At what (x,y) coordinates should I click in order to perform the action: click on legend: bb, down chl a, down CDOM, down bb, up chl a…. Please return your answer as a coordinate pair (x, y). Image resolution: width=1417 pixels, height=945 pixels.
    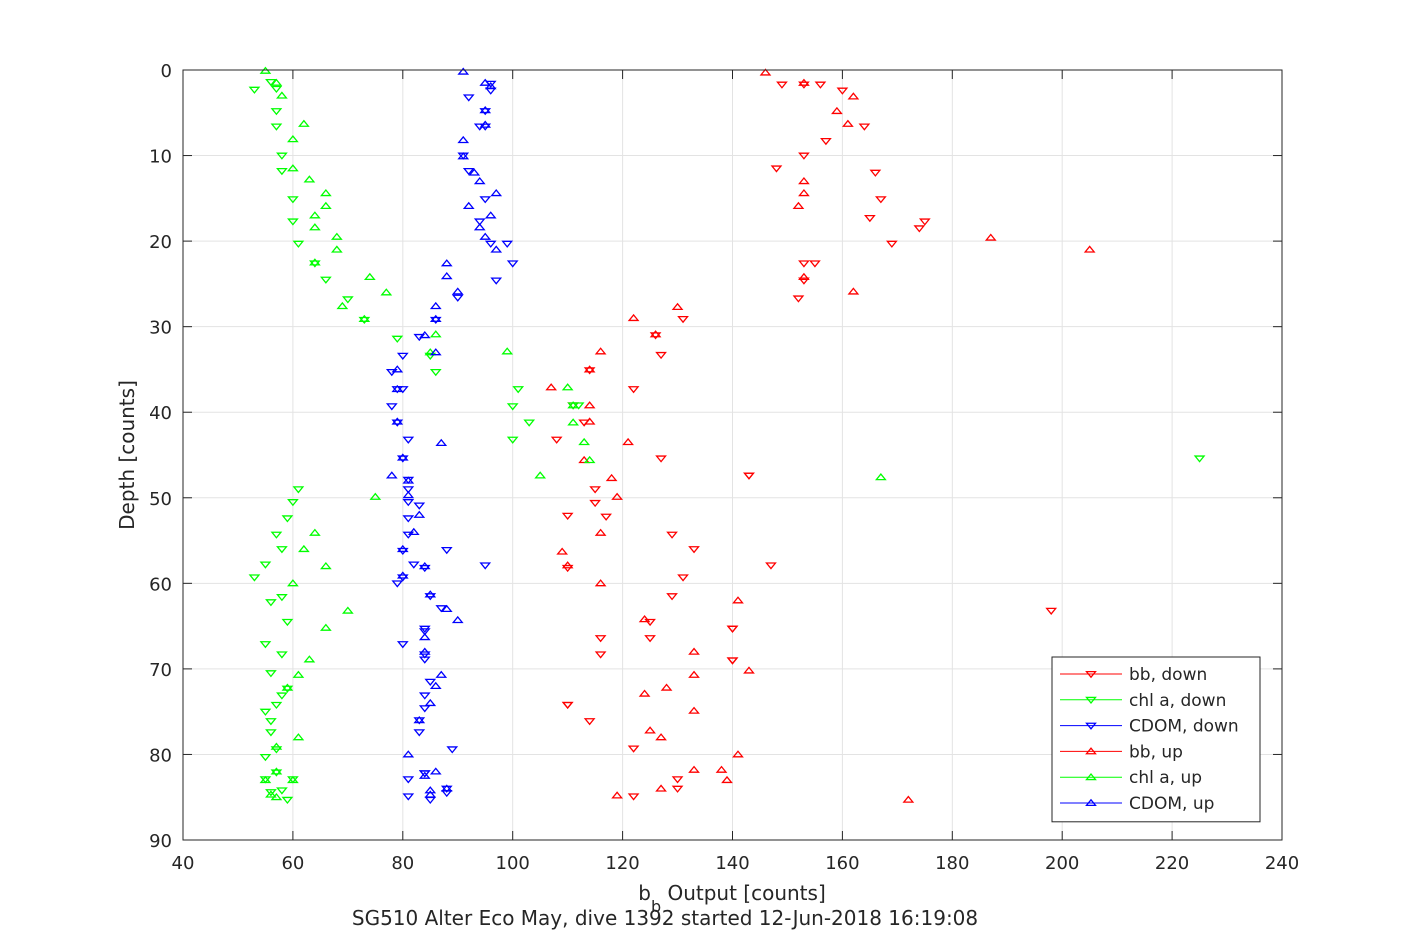
    Looking at the image, I should click on (1156, 739).